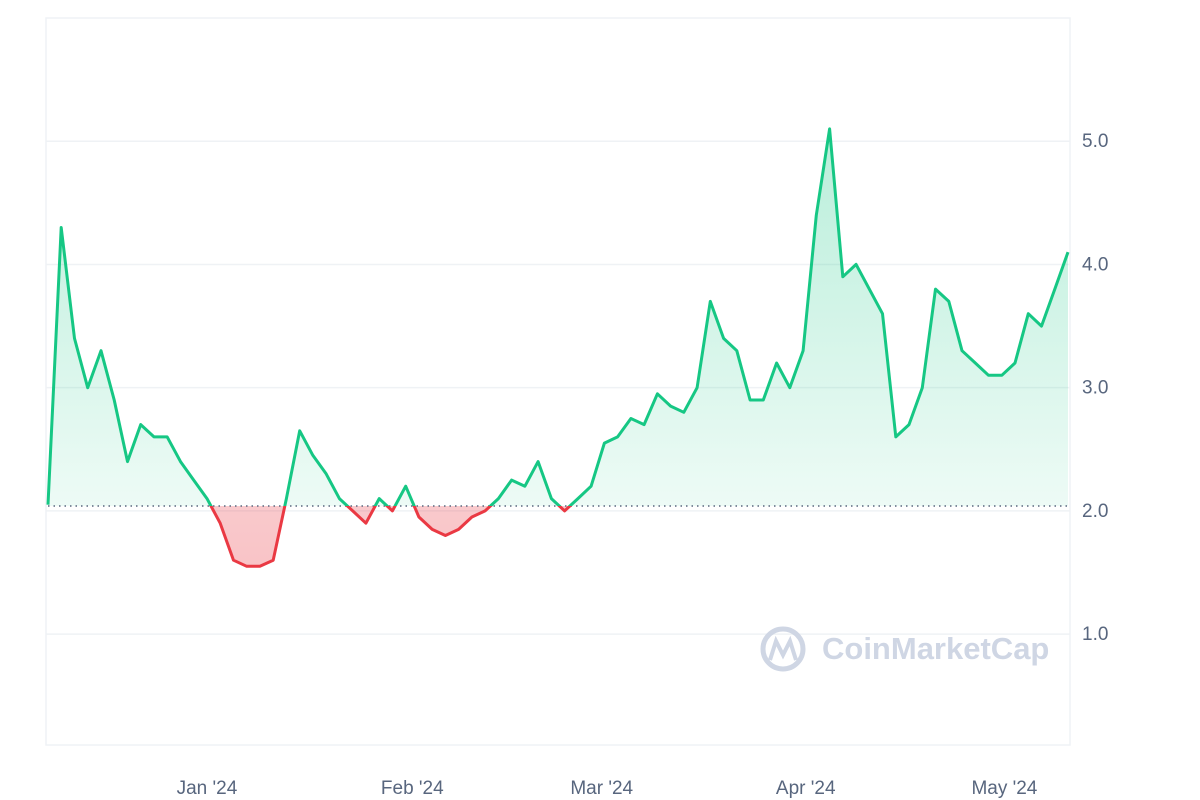 This screenshot has width=1200, height=800. What do you see at coordinates (601, 788) in the screenshot?
I see `x-tick-label: Mar '24` at bounding box center [601, 788].